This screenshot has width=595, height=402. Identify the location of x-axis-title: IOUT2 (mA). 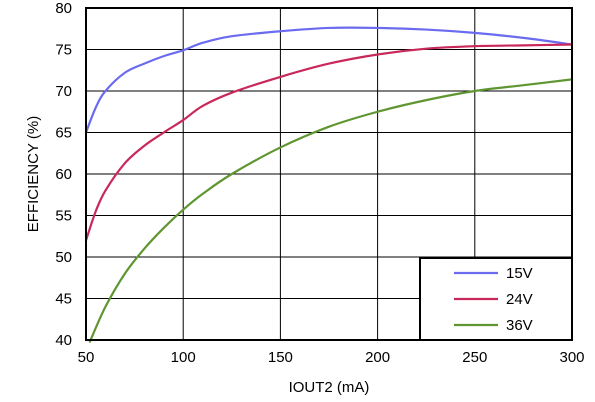
(329, 387).